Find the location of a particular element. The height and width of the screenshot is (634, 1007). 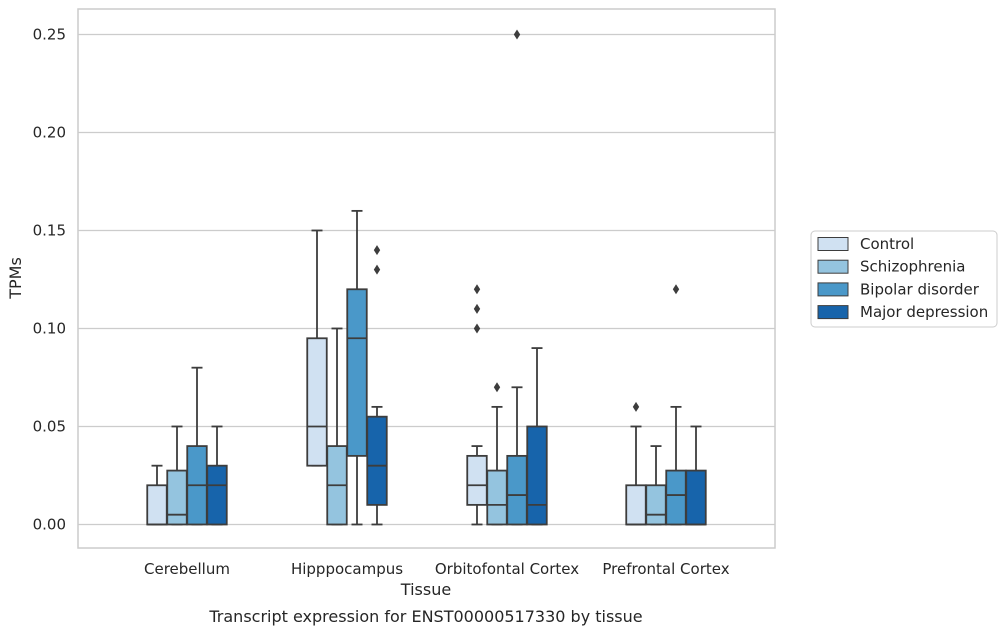

y-tick-label: 0.00 is located at coordinates (49, 524).